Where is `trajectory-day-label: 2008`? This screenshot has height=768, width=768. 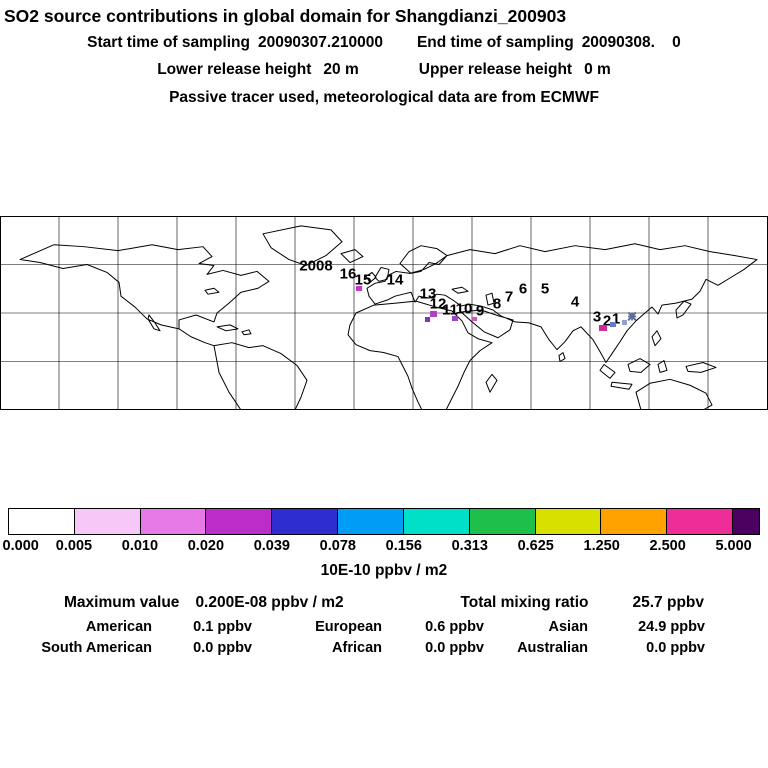
trajectory-day-label: 2008 is located at coordinates (316, 266).